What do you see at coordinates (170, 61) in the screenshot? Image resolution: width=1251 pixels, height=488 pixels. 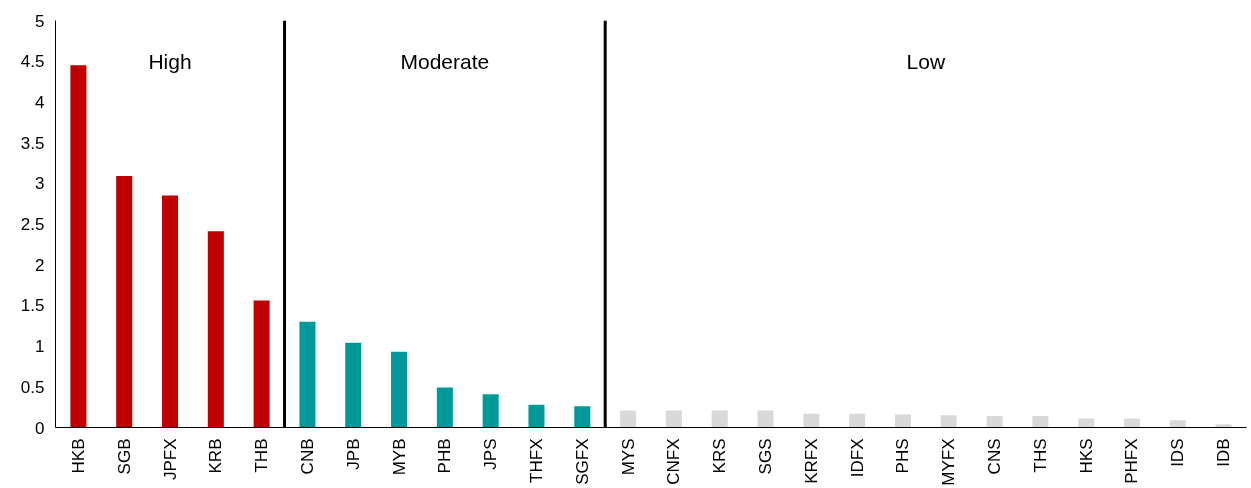 I see `annotation: High` at bounding box center [170, 61].